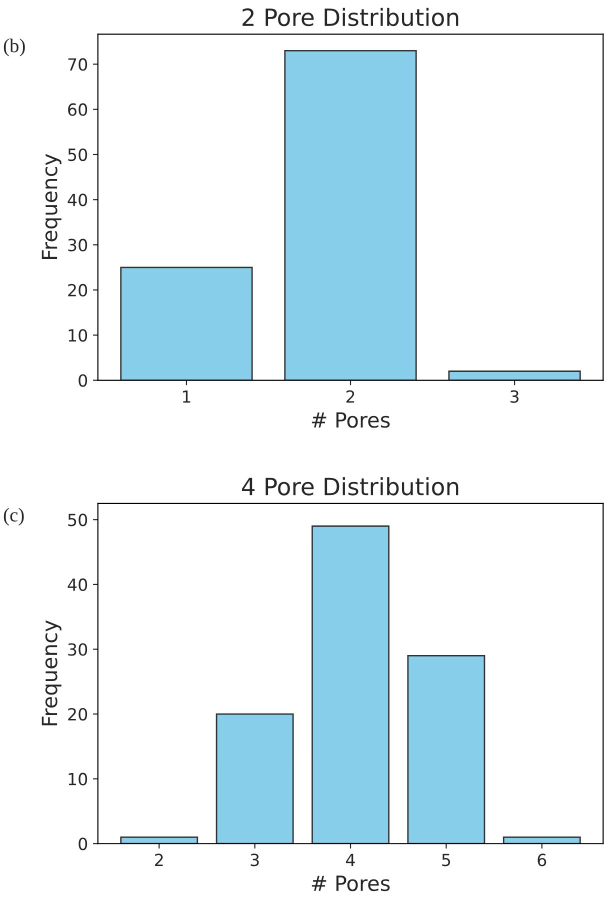 This screenshot has width=608, height=899. What do you see at coordinates (186, 396) in the screenshot?
I see `x-tick-label: 1` at bounding box center [186, 396].